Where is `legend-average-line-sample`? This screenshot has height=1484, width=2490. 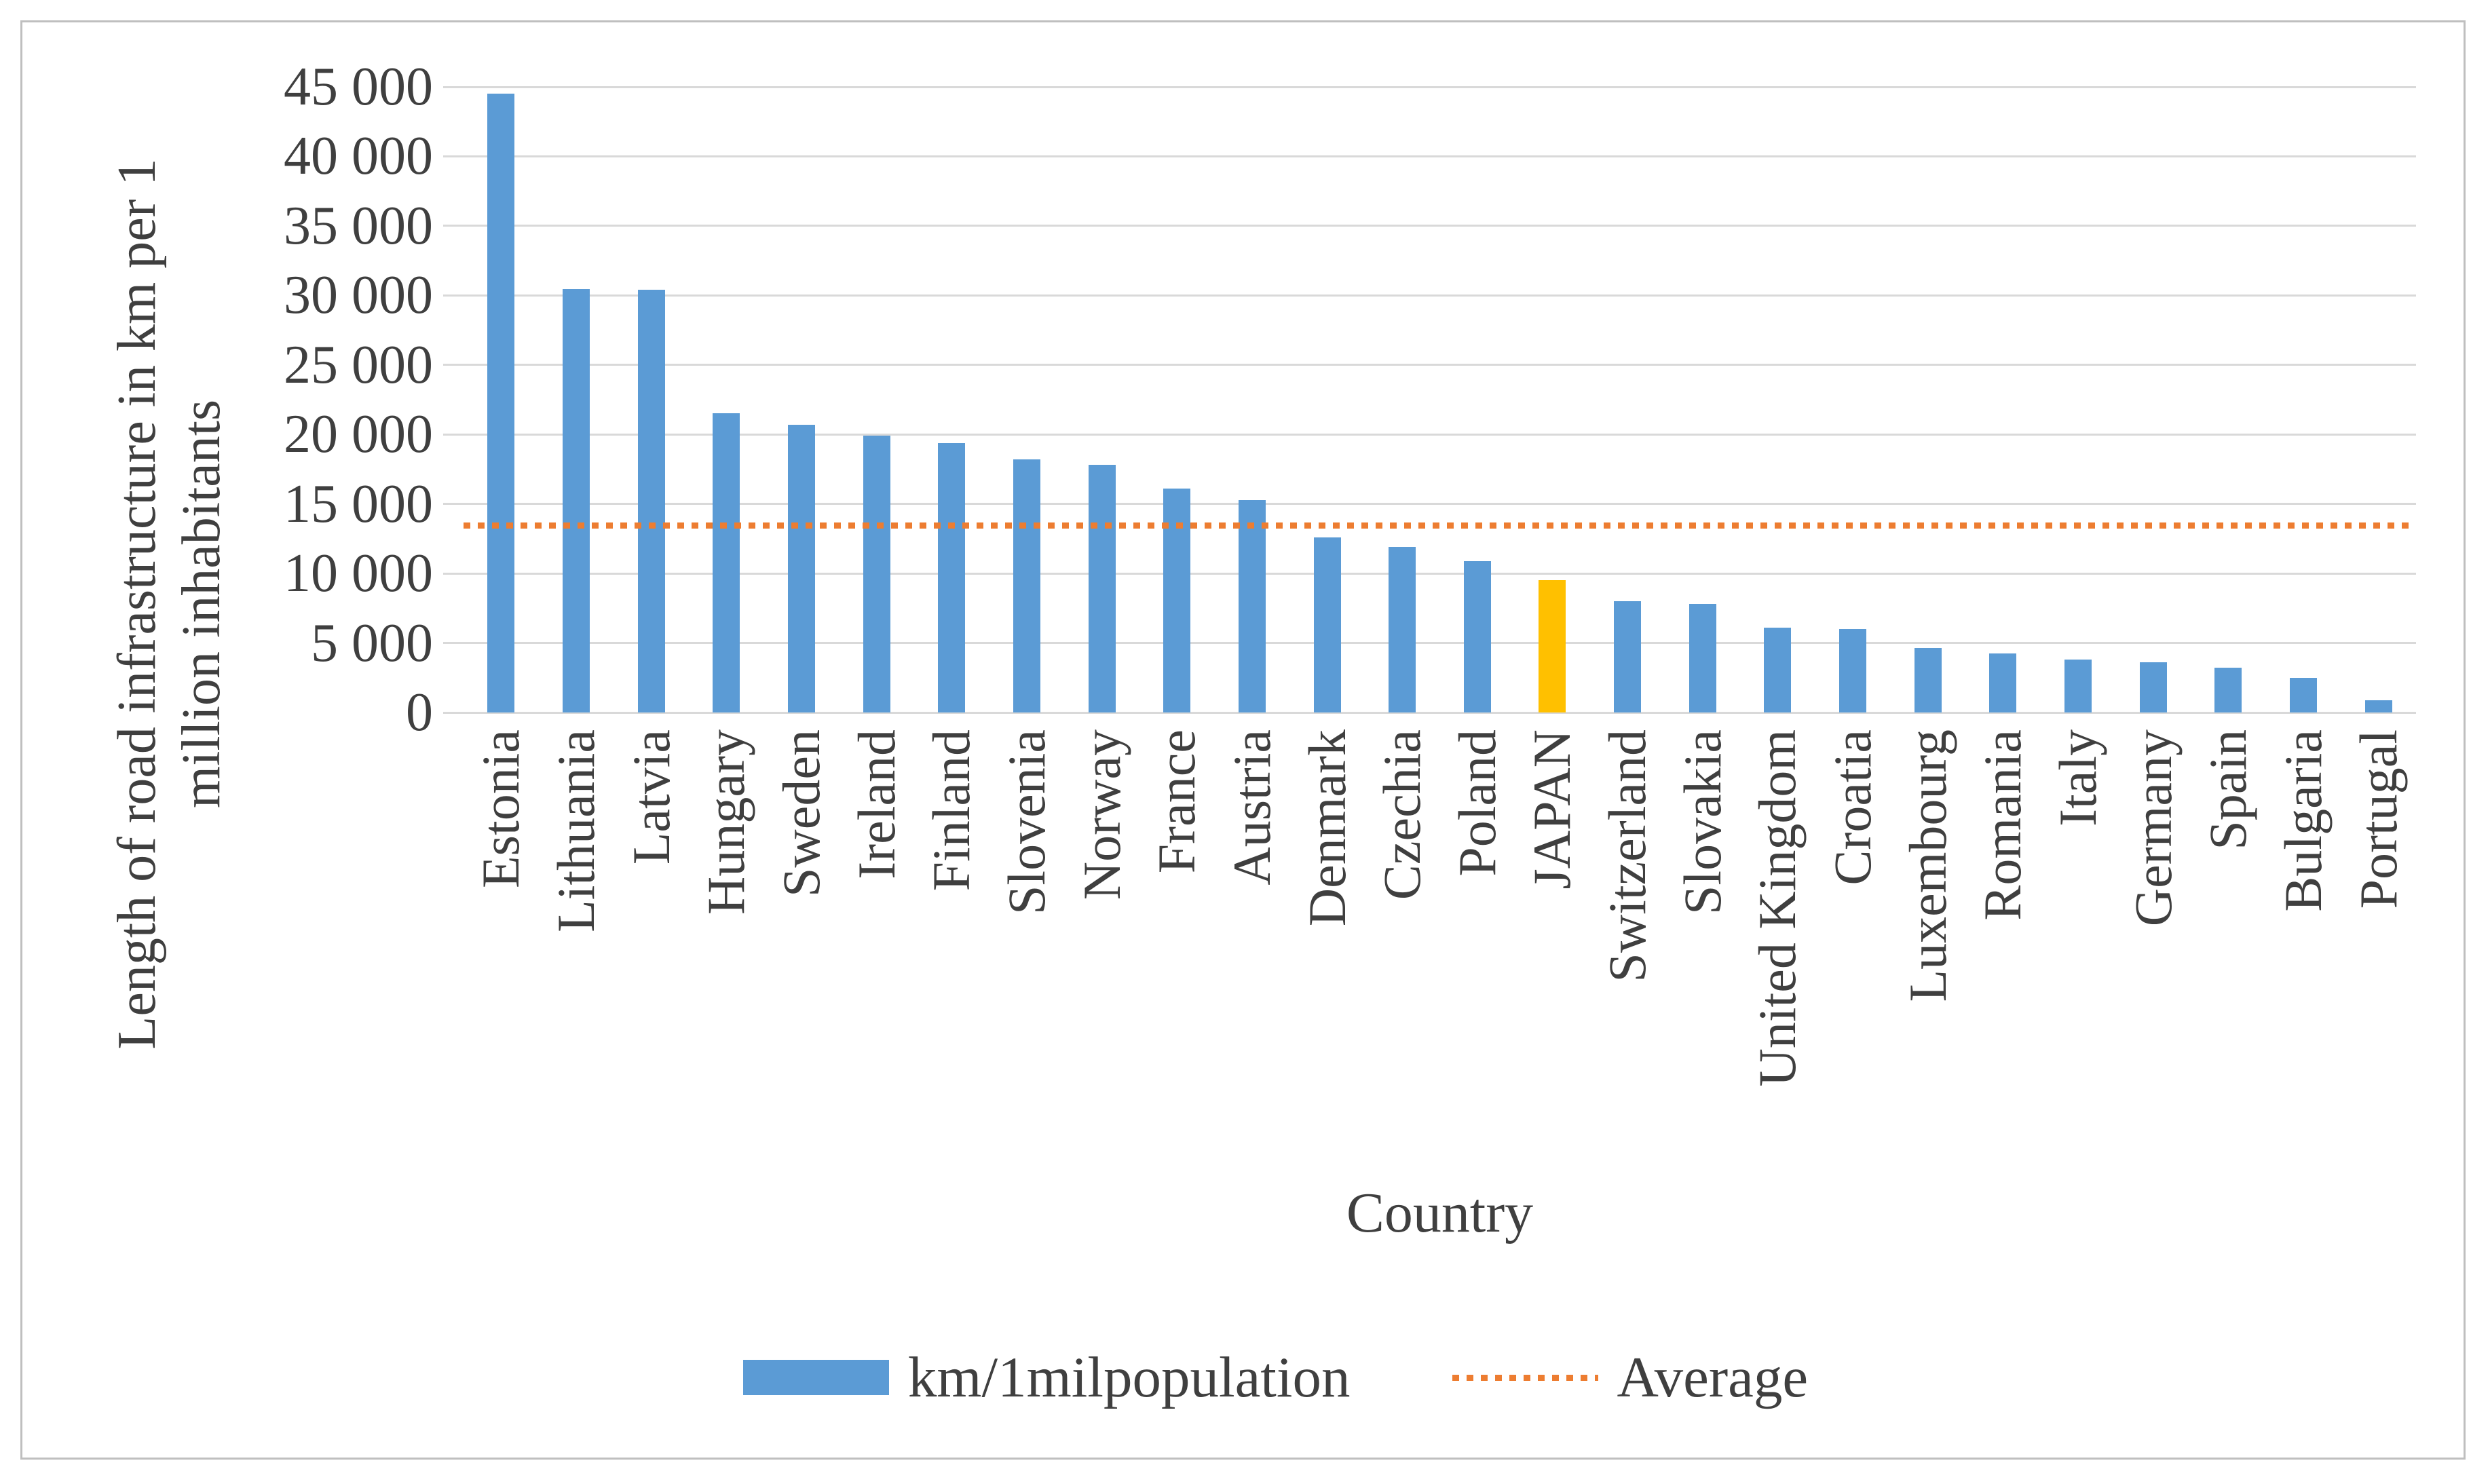
legend-average-line-sample is located at coordinates (1525, 1377).